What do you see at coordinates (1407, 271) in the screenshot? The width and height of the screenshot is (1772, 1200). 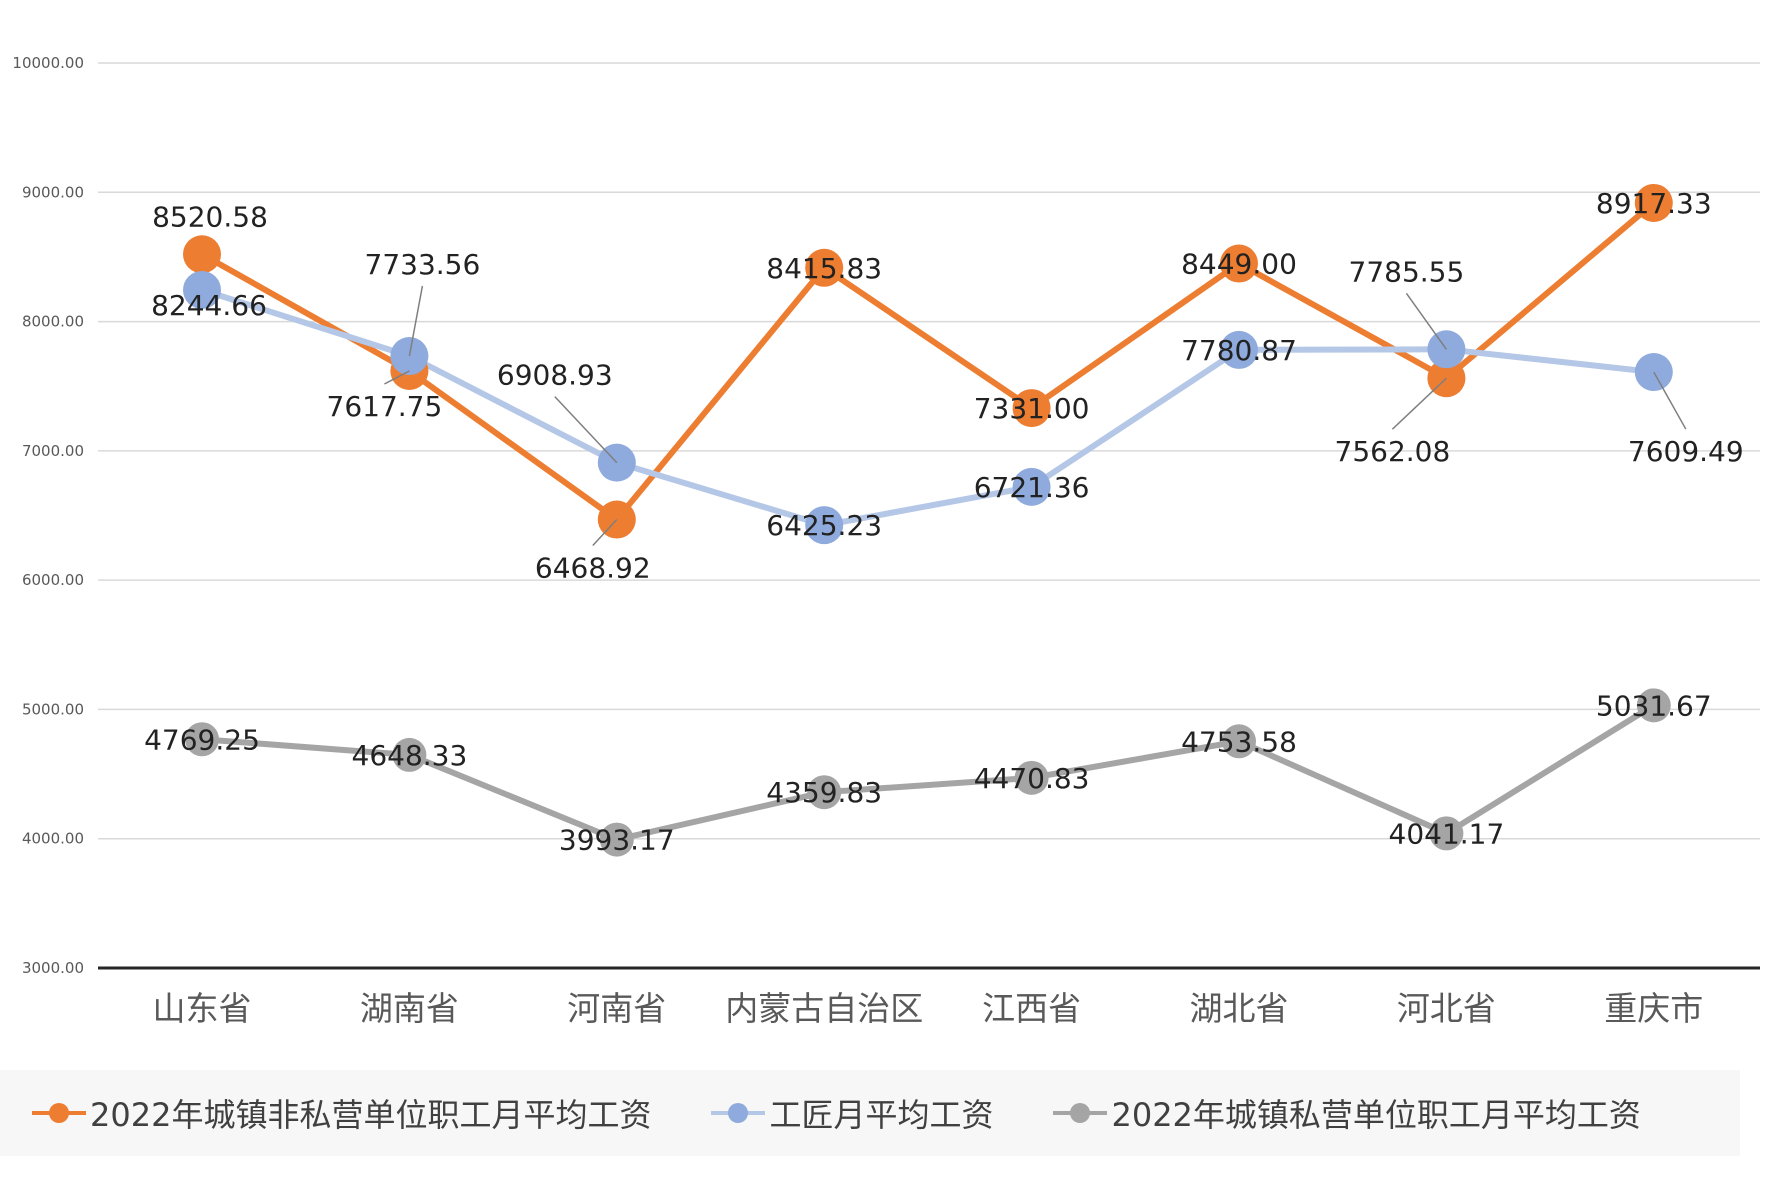 I see `data-label: 7785.55` at bounding box center [1407, 271].